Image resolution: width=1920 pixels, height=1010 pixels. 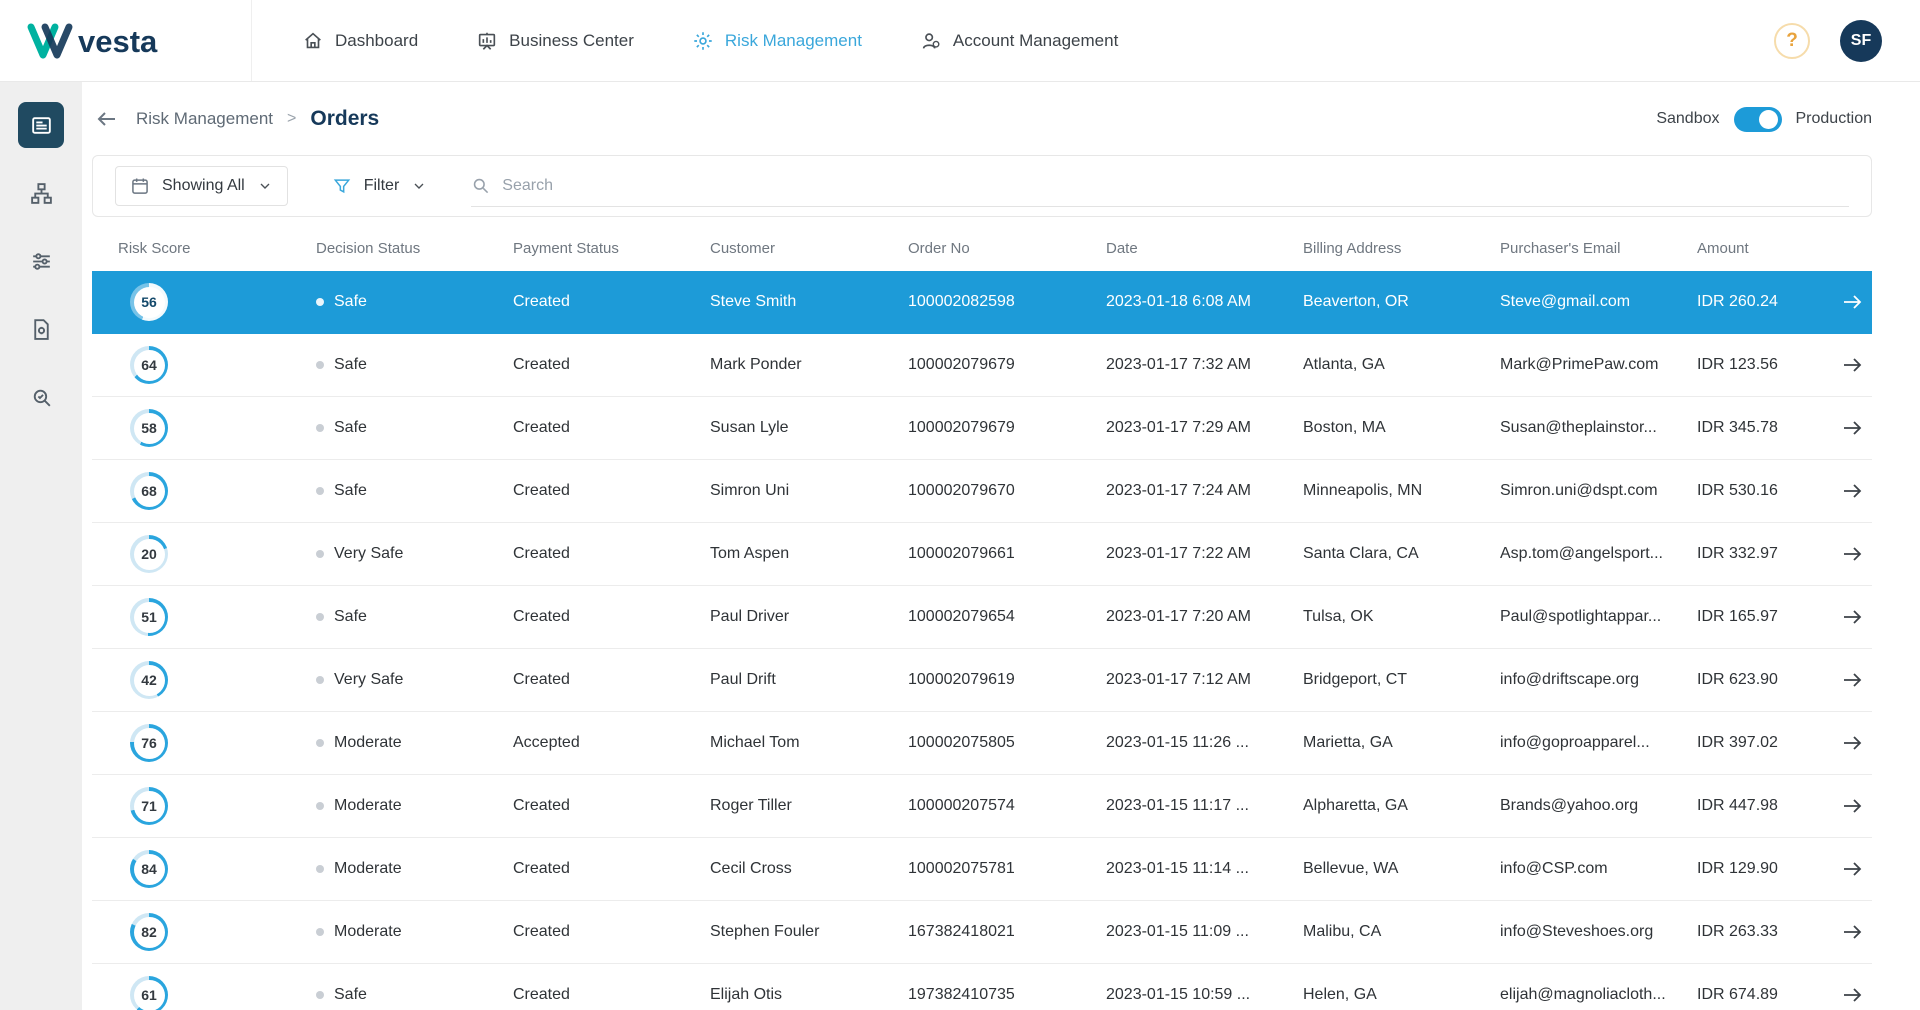 I want to click on document-gear-icon, so click(x=41, y=329).